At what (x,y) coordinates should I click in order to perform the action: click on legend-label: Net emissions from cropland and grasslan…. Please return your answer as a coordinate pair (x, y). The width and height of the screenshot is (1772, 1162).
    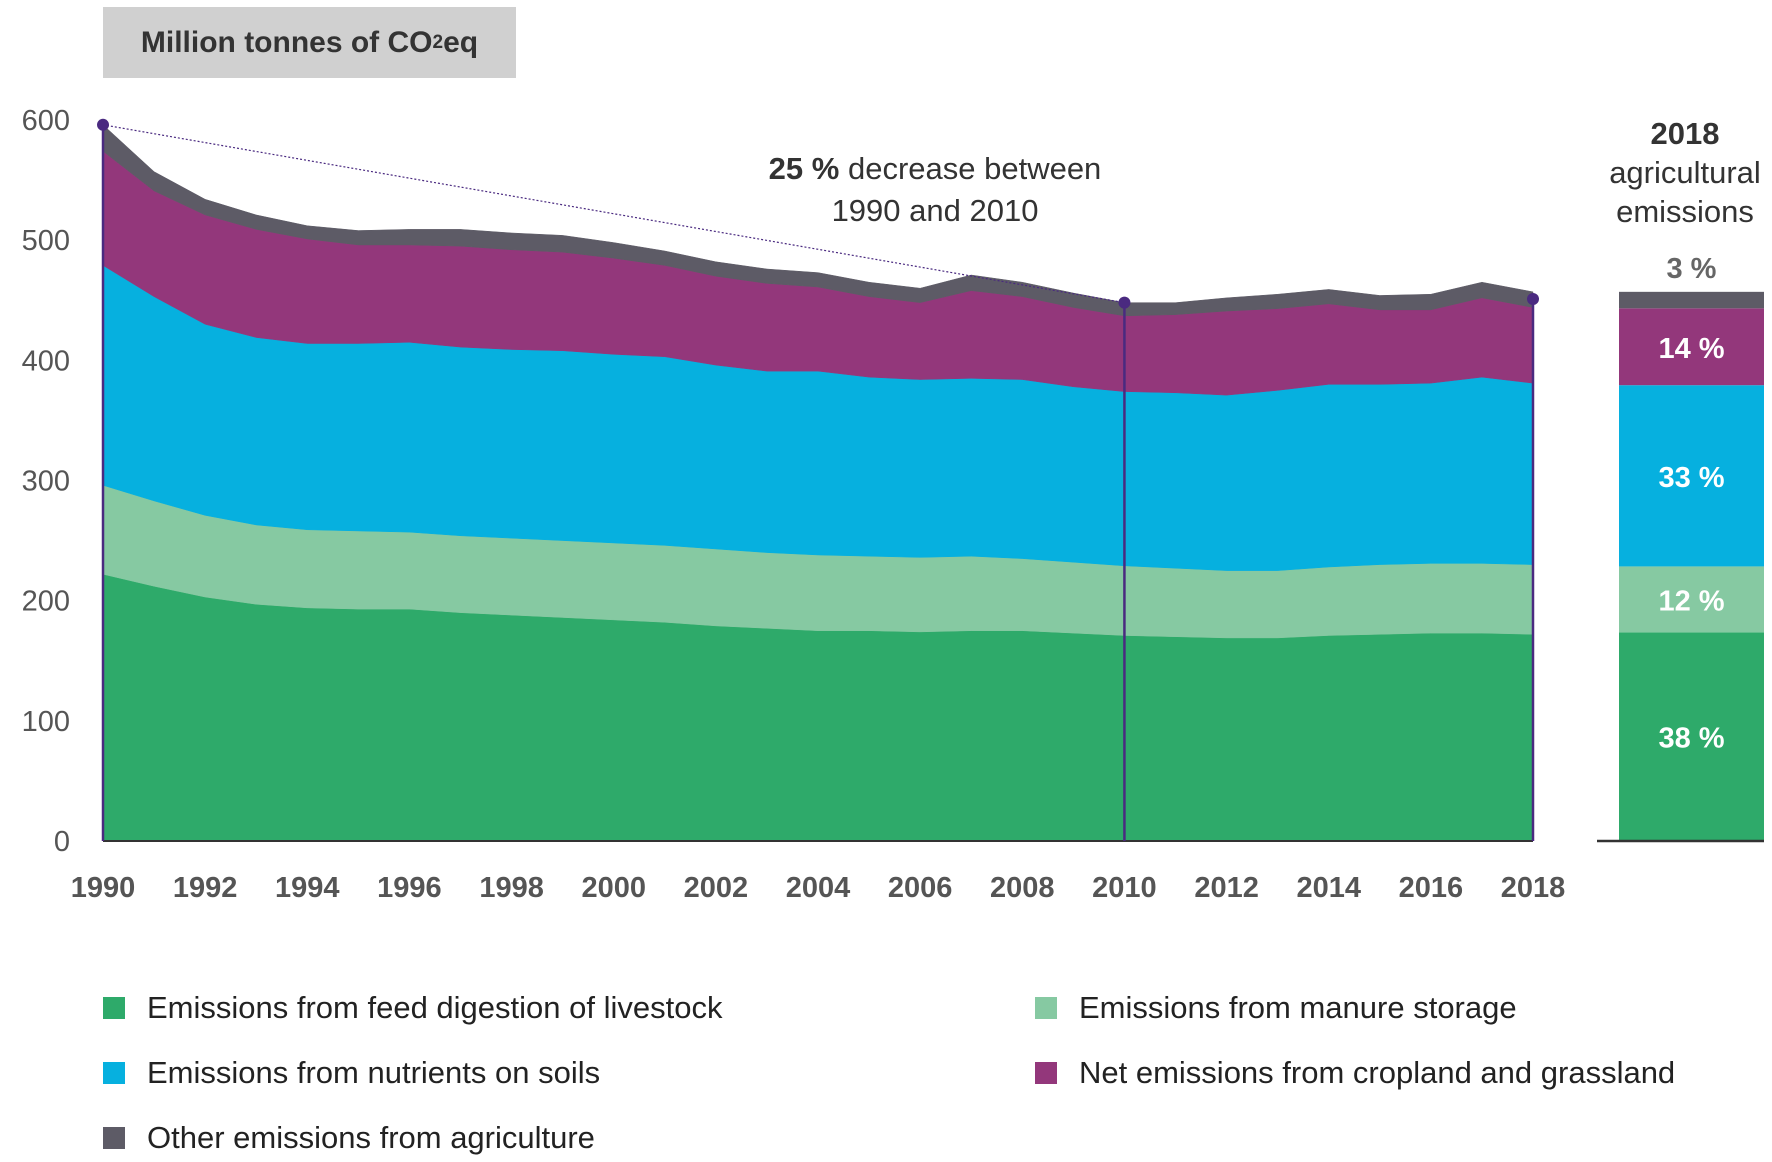
    Looking at the image, I should click on (1377, 1072).